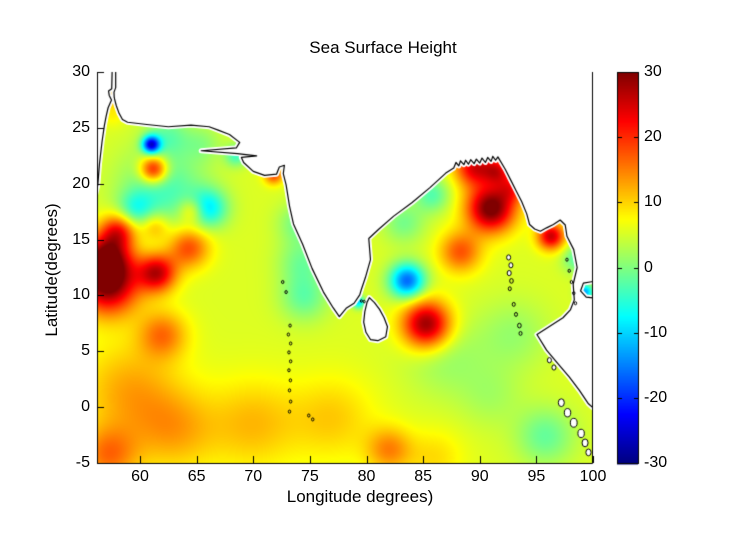 This screenshot has width=747, height=557. What do you see at coordinates (423, 476) in the screenshot?
I see `x-tick-label: 85` at bounding box center [423, 476].